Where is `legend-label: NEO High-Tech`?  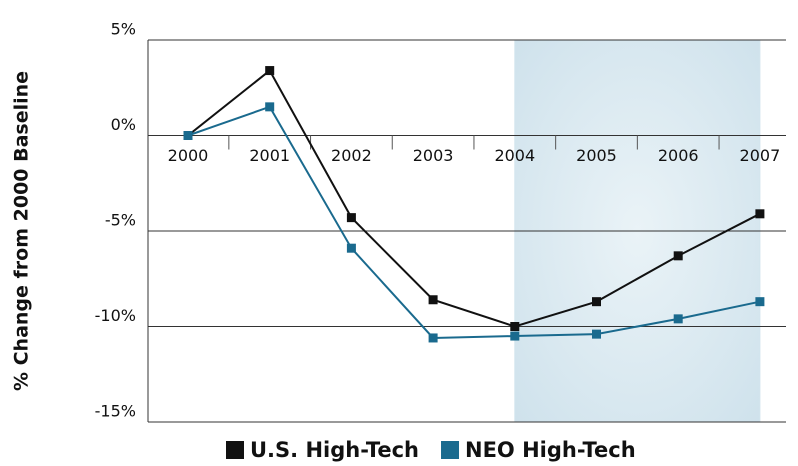 legend-label: NEO High-Tech is located at coordinates (550, 450).